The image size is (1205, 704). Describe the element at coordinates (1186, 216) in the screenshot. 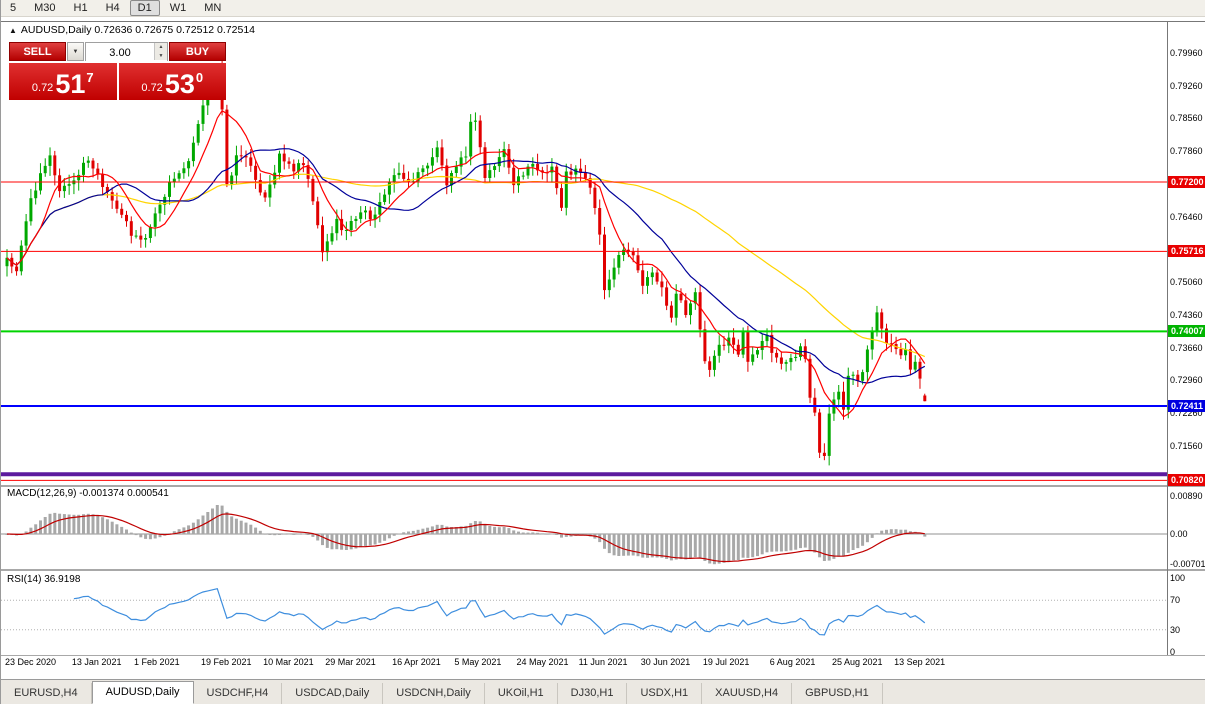

I see `price-tick: 0.76460` at that location.